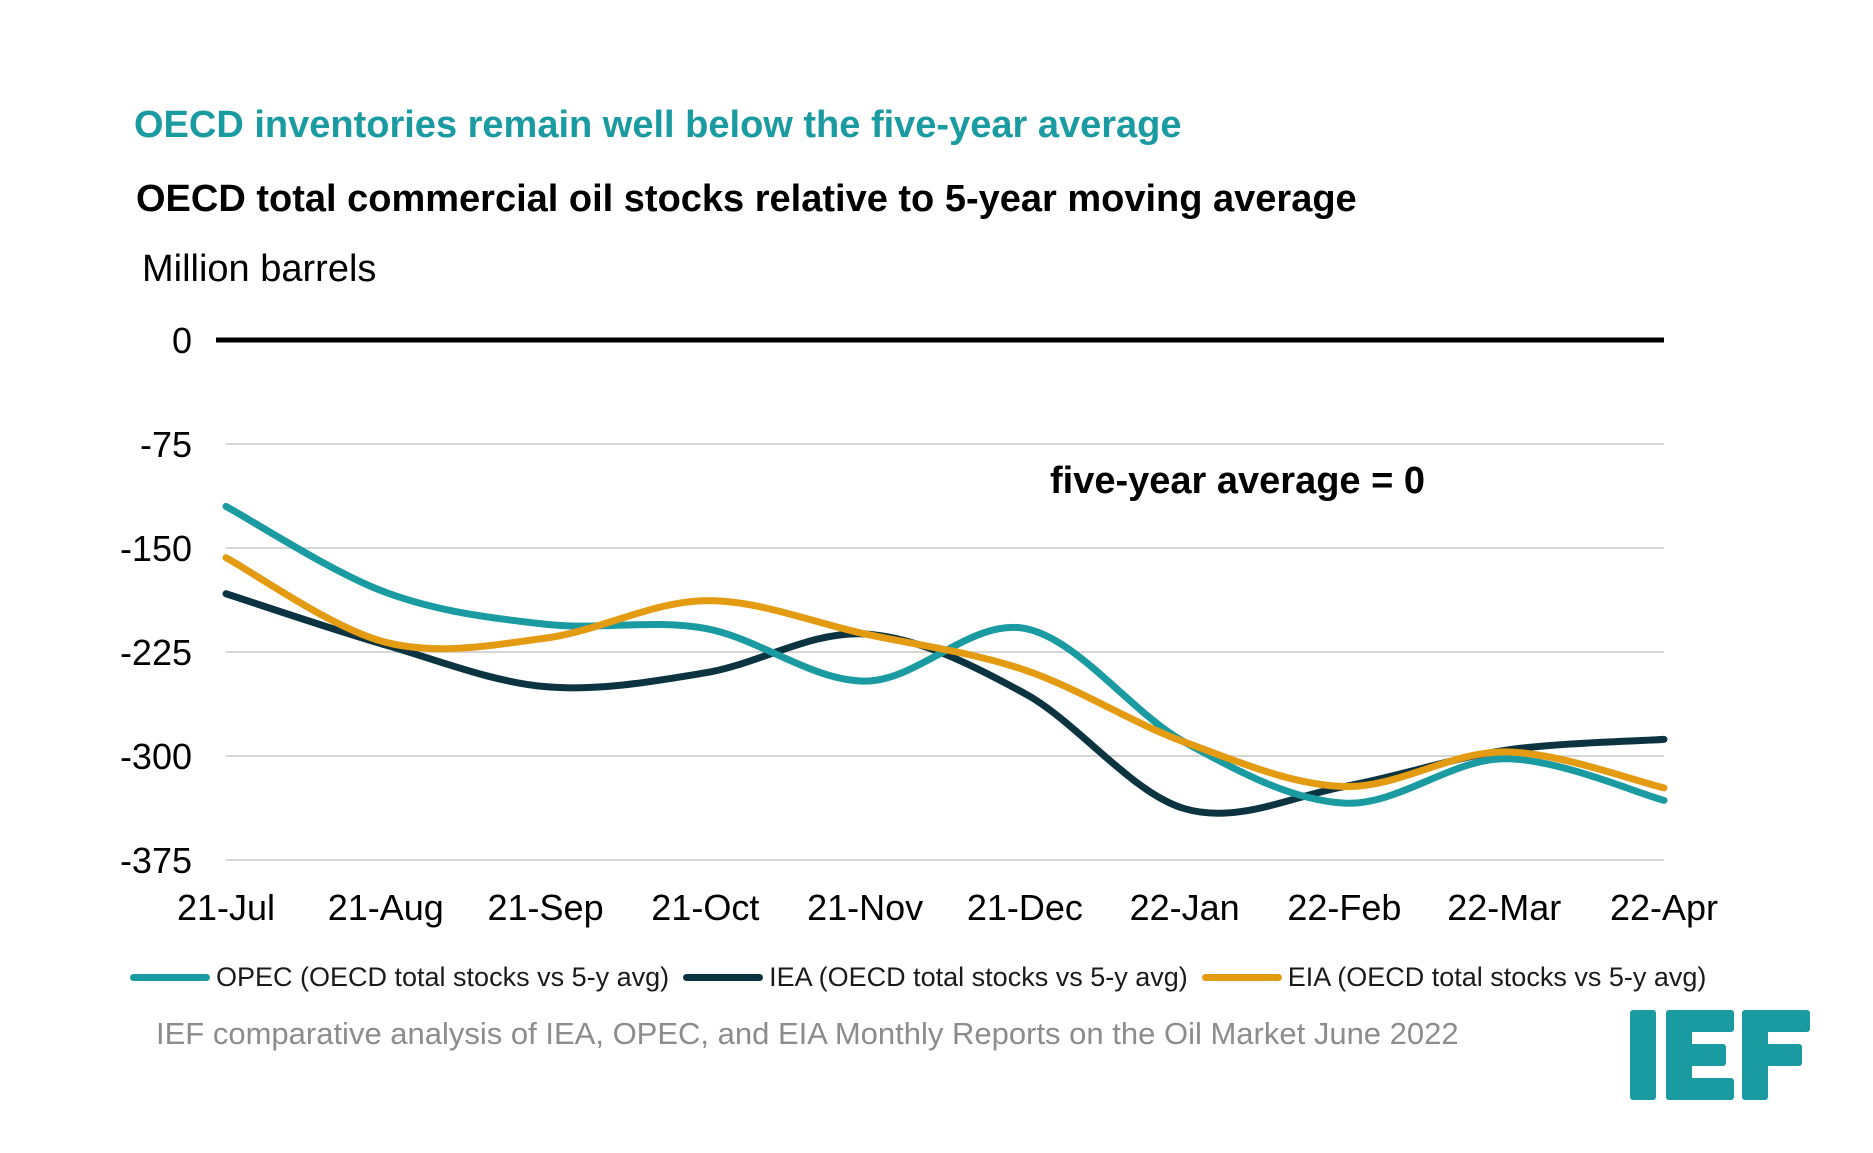  I want to click on legend-label-opec: OPEC (OECD total stocks vs 5-y avg), so click(443, 977).